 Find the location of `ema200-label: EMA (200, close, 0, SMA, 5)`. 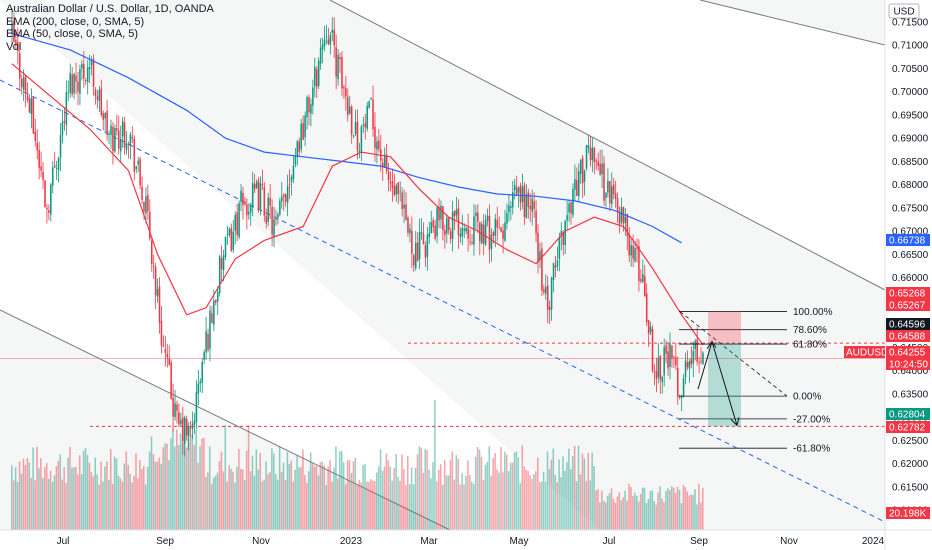

ema200-label: EMA (200, close, 0, SMA, 5) is located at coordinates (75, 21).